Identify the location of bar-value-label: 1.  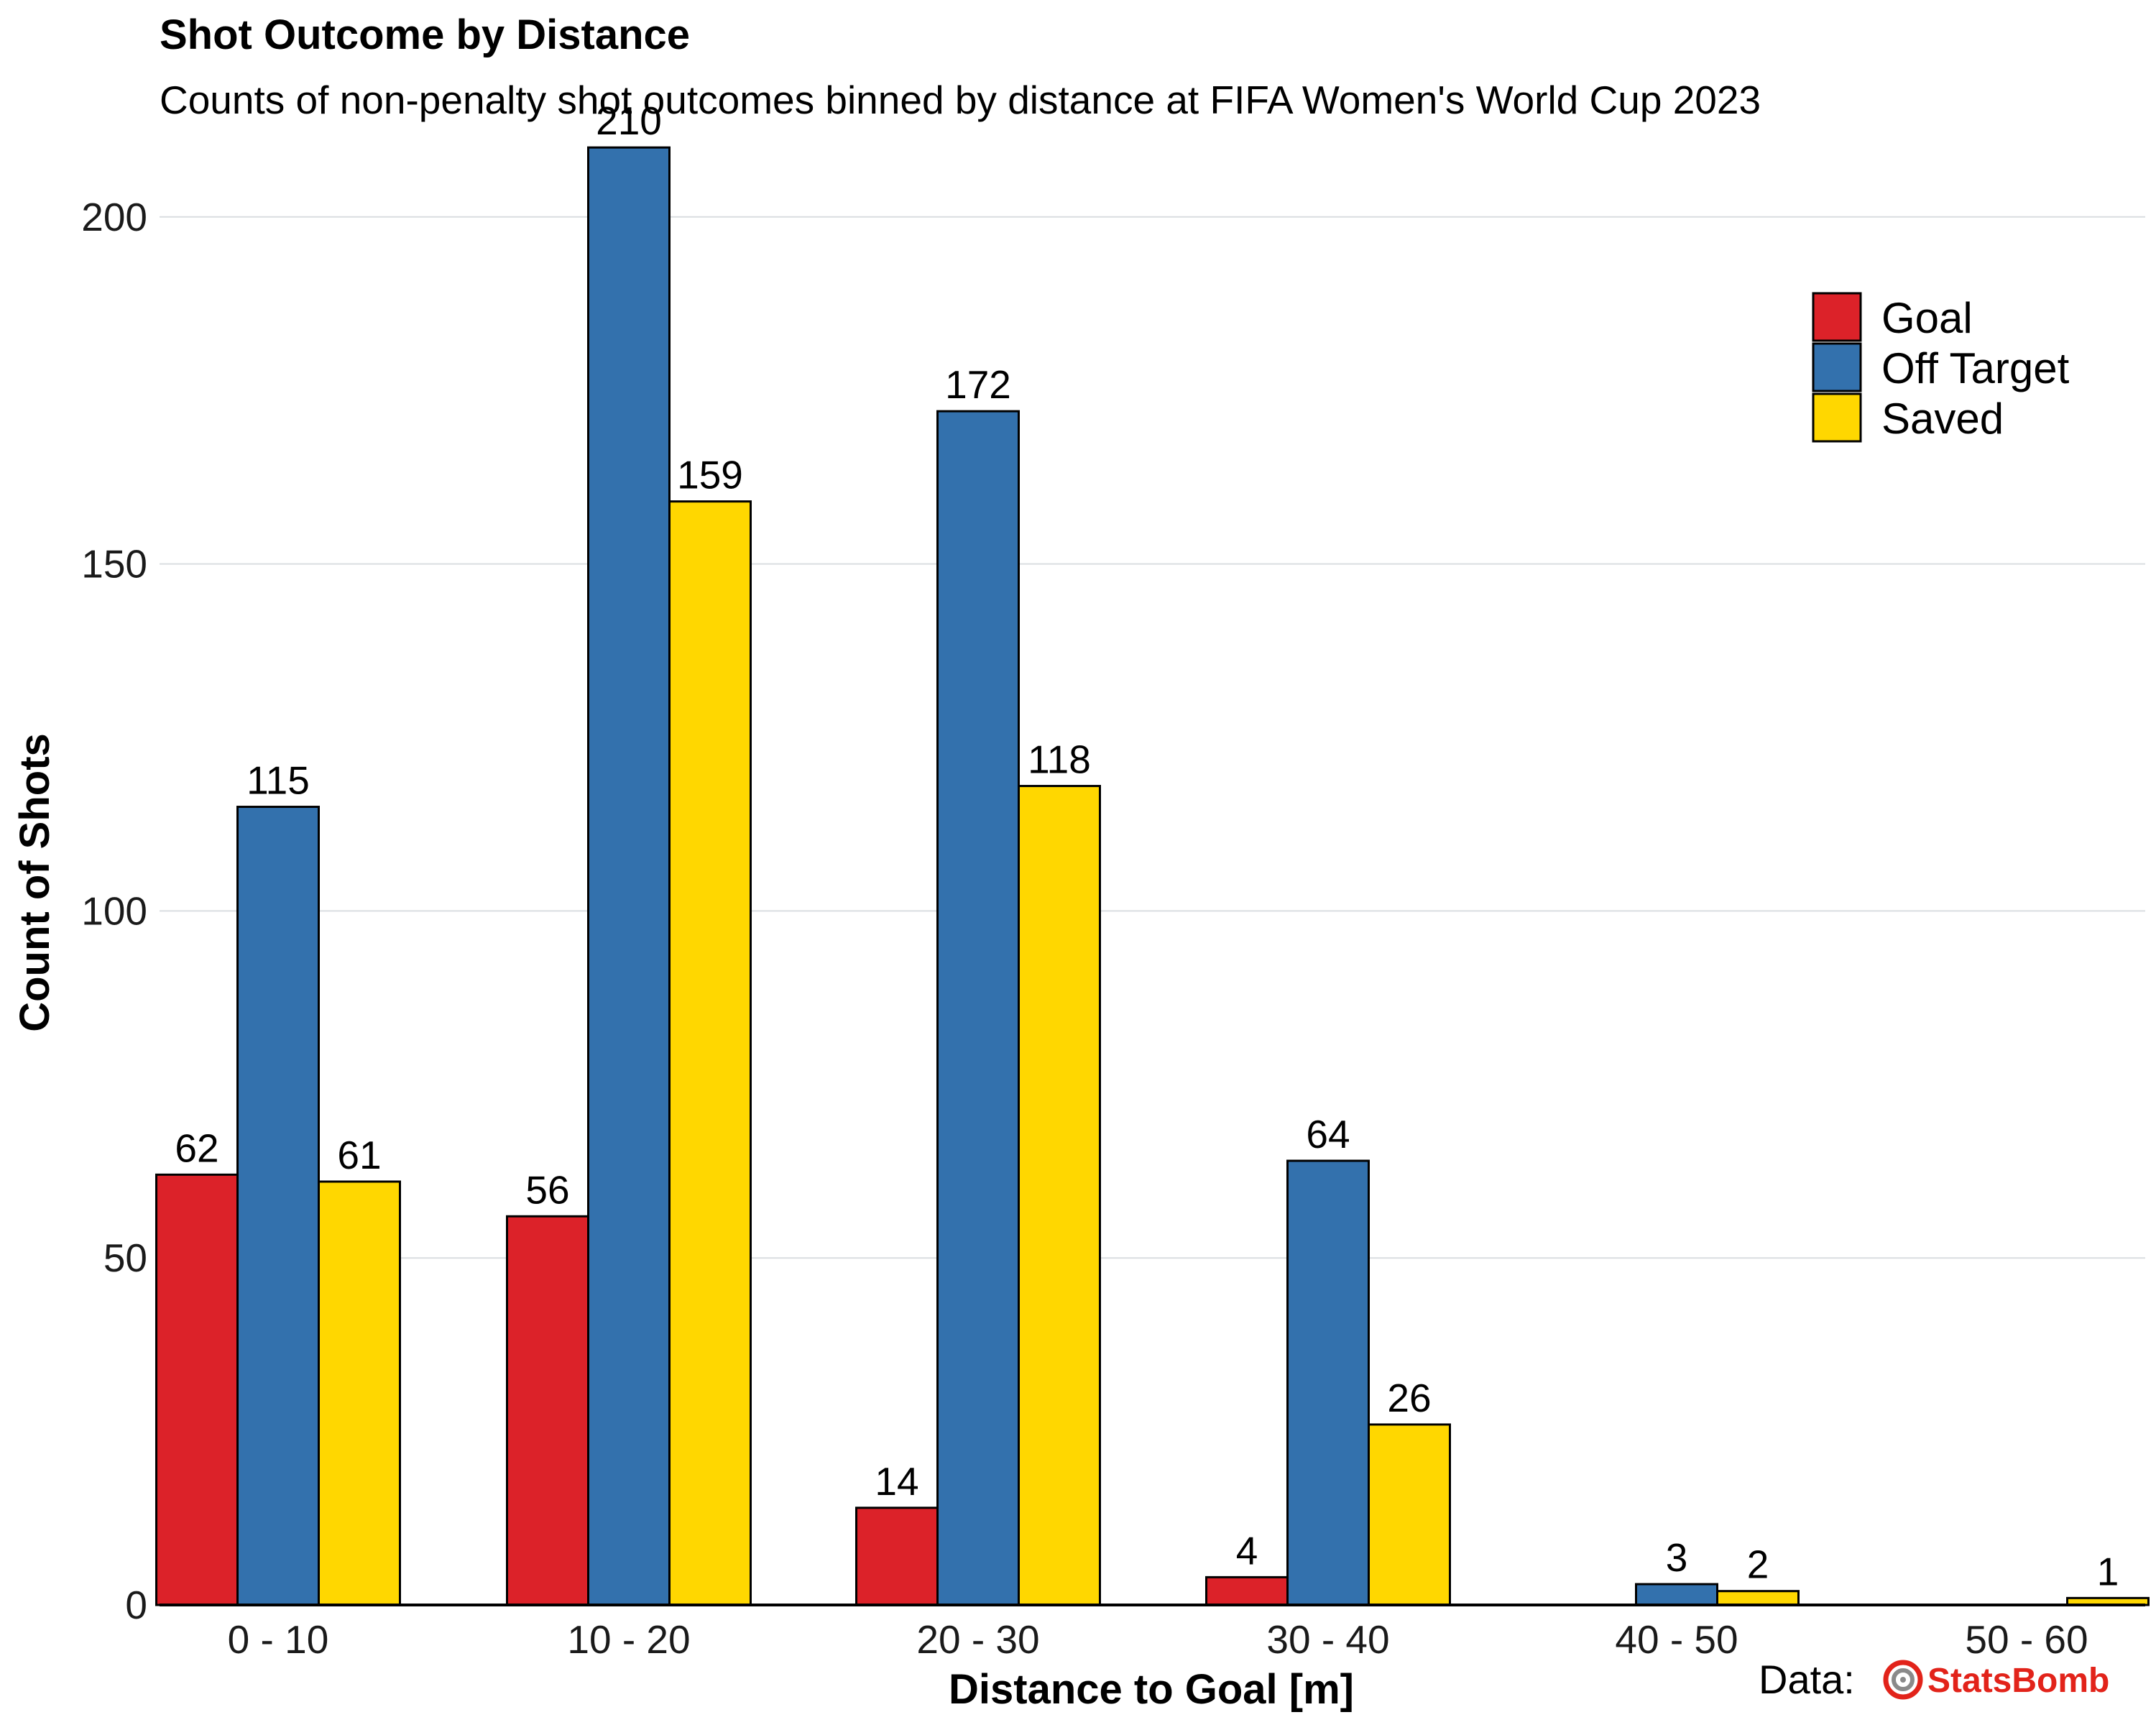
(2108, 1571).